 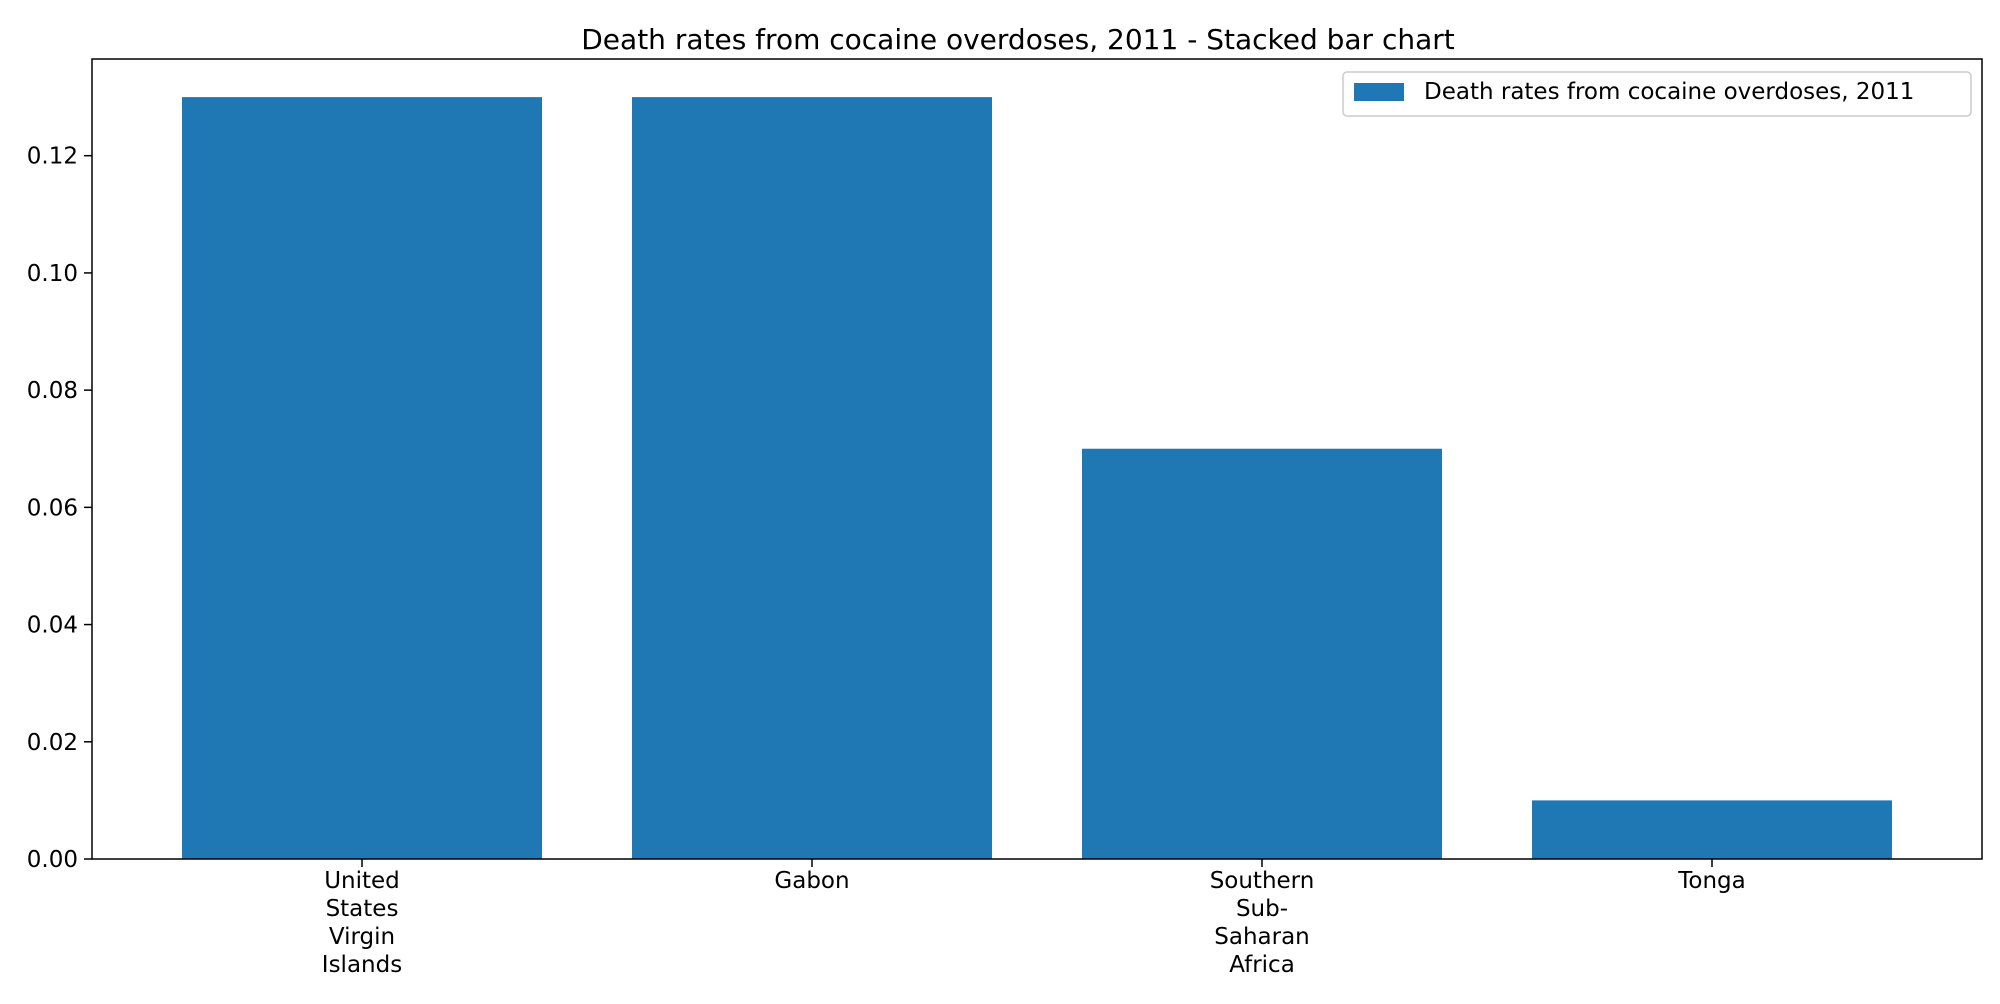 I want to click on x-tick-label: Gabon, so click(x=811, y=881).